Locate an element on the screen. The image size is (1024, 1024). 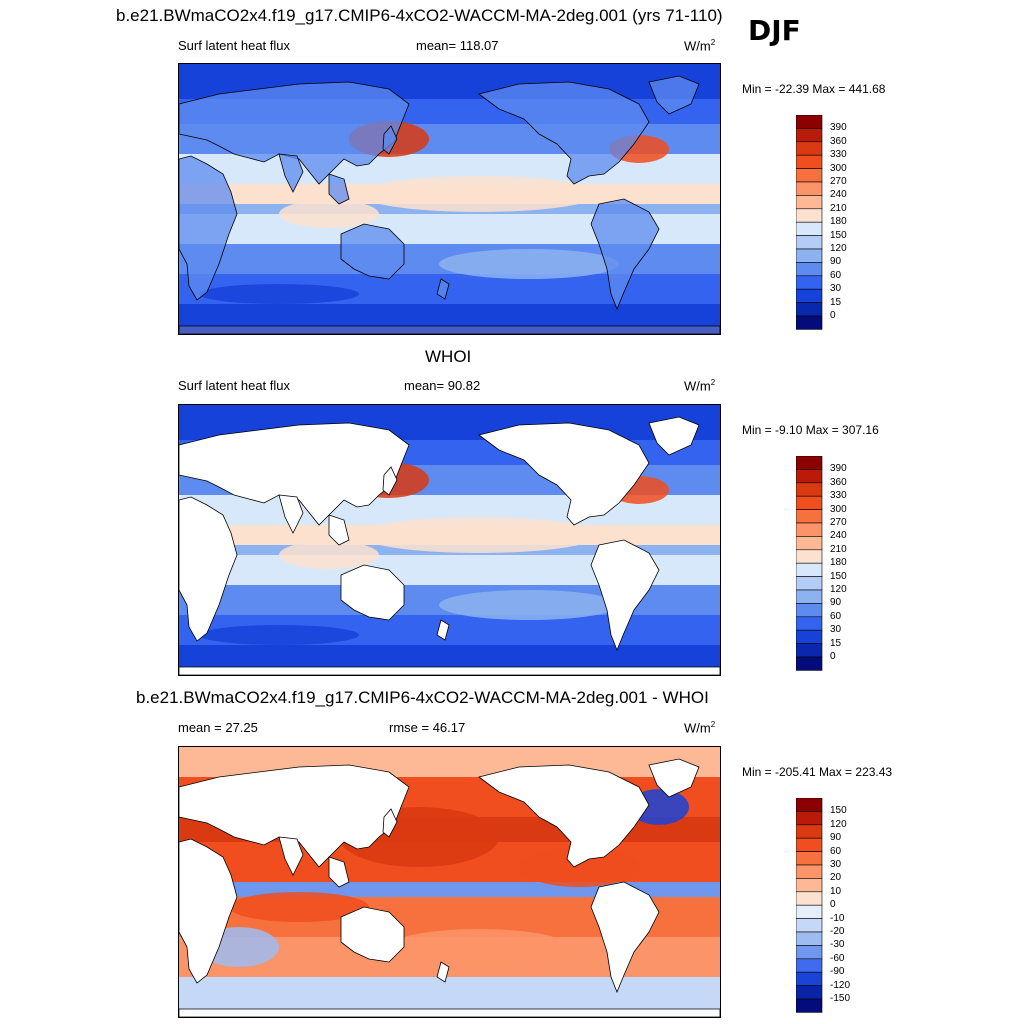
colorbar-tick-label: 390 is located at coordinates (838, 128).